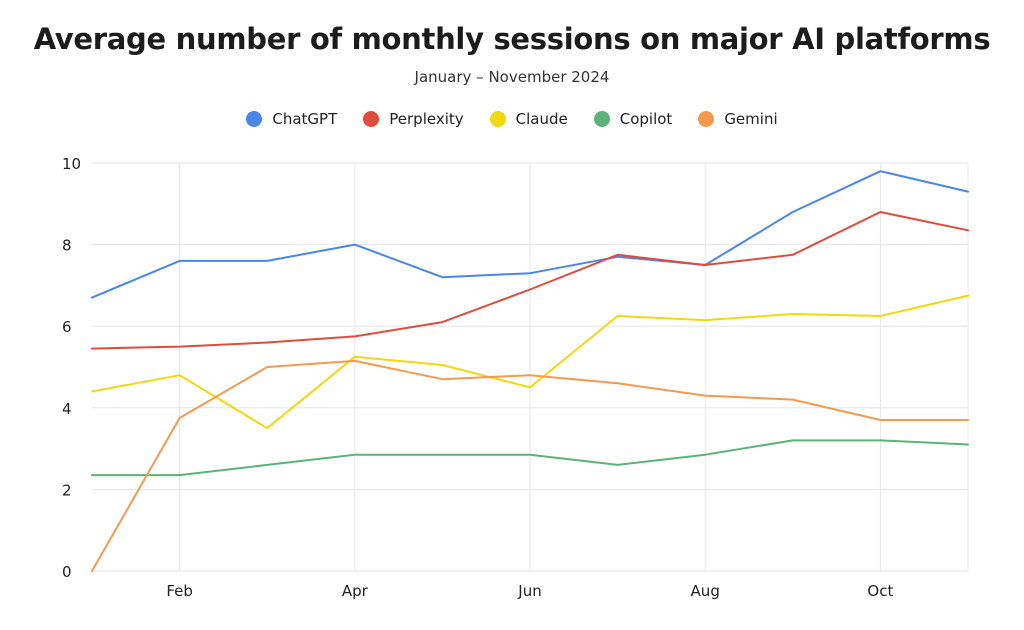 This screenshot has width=1024, height=630. Describe the element at coordinates (71, 164) in the screenshot. I see `y-tick-label: 10` at that location.